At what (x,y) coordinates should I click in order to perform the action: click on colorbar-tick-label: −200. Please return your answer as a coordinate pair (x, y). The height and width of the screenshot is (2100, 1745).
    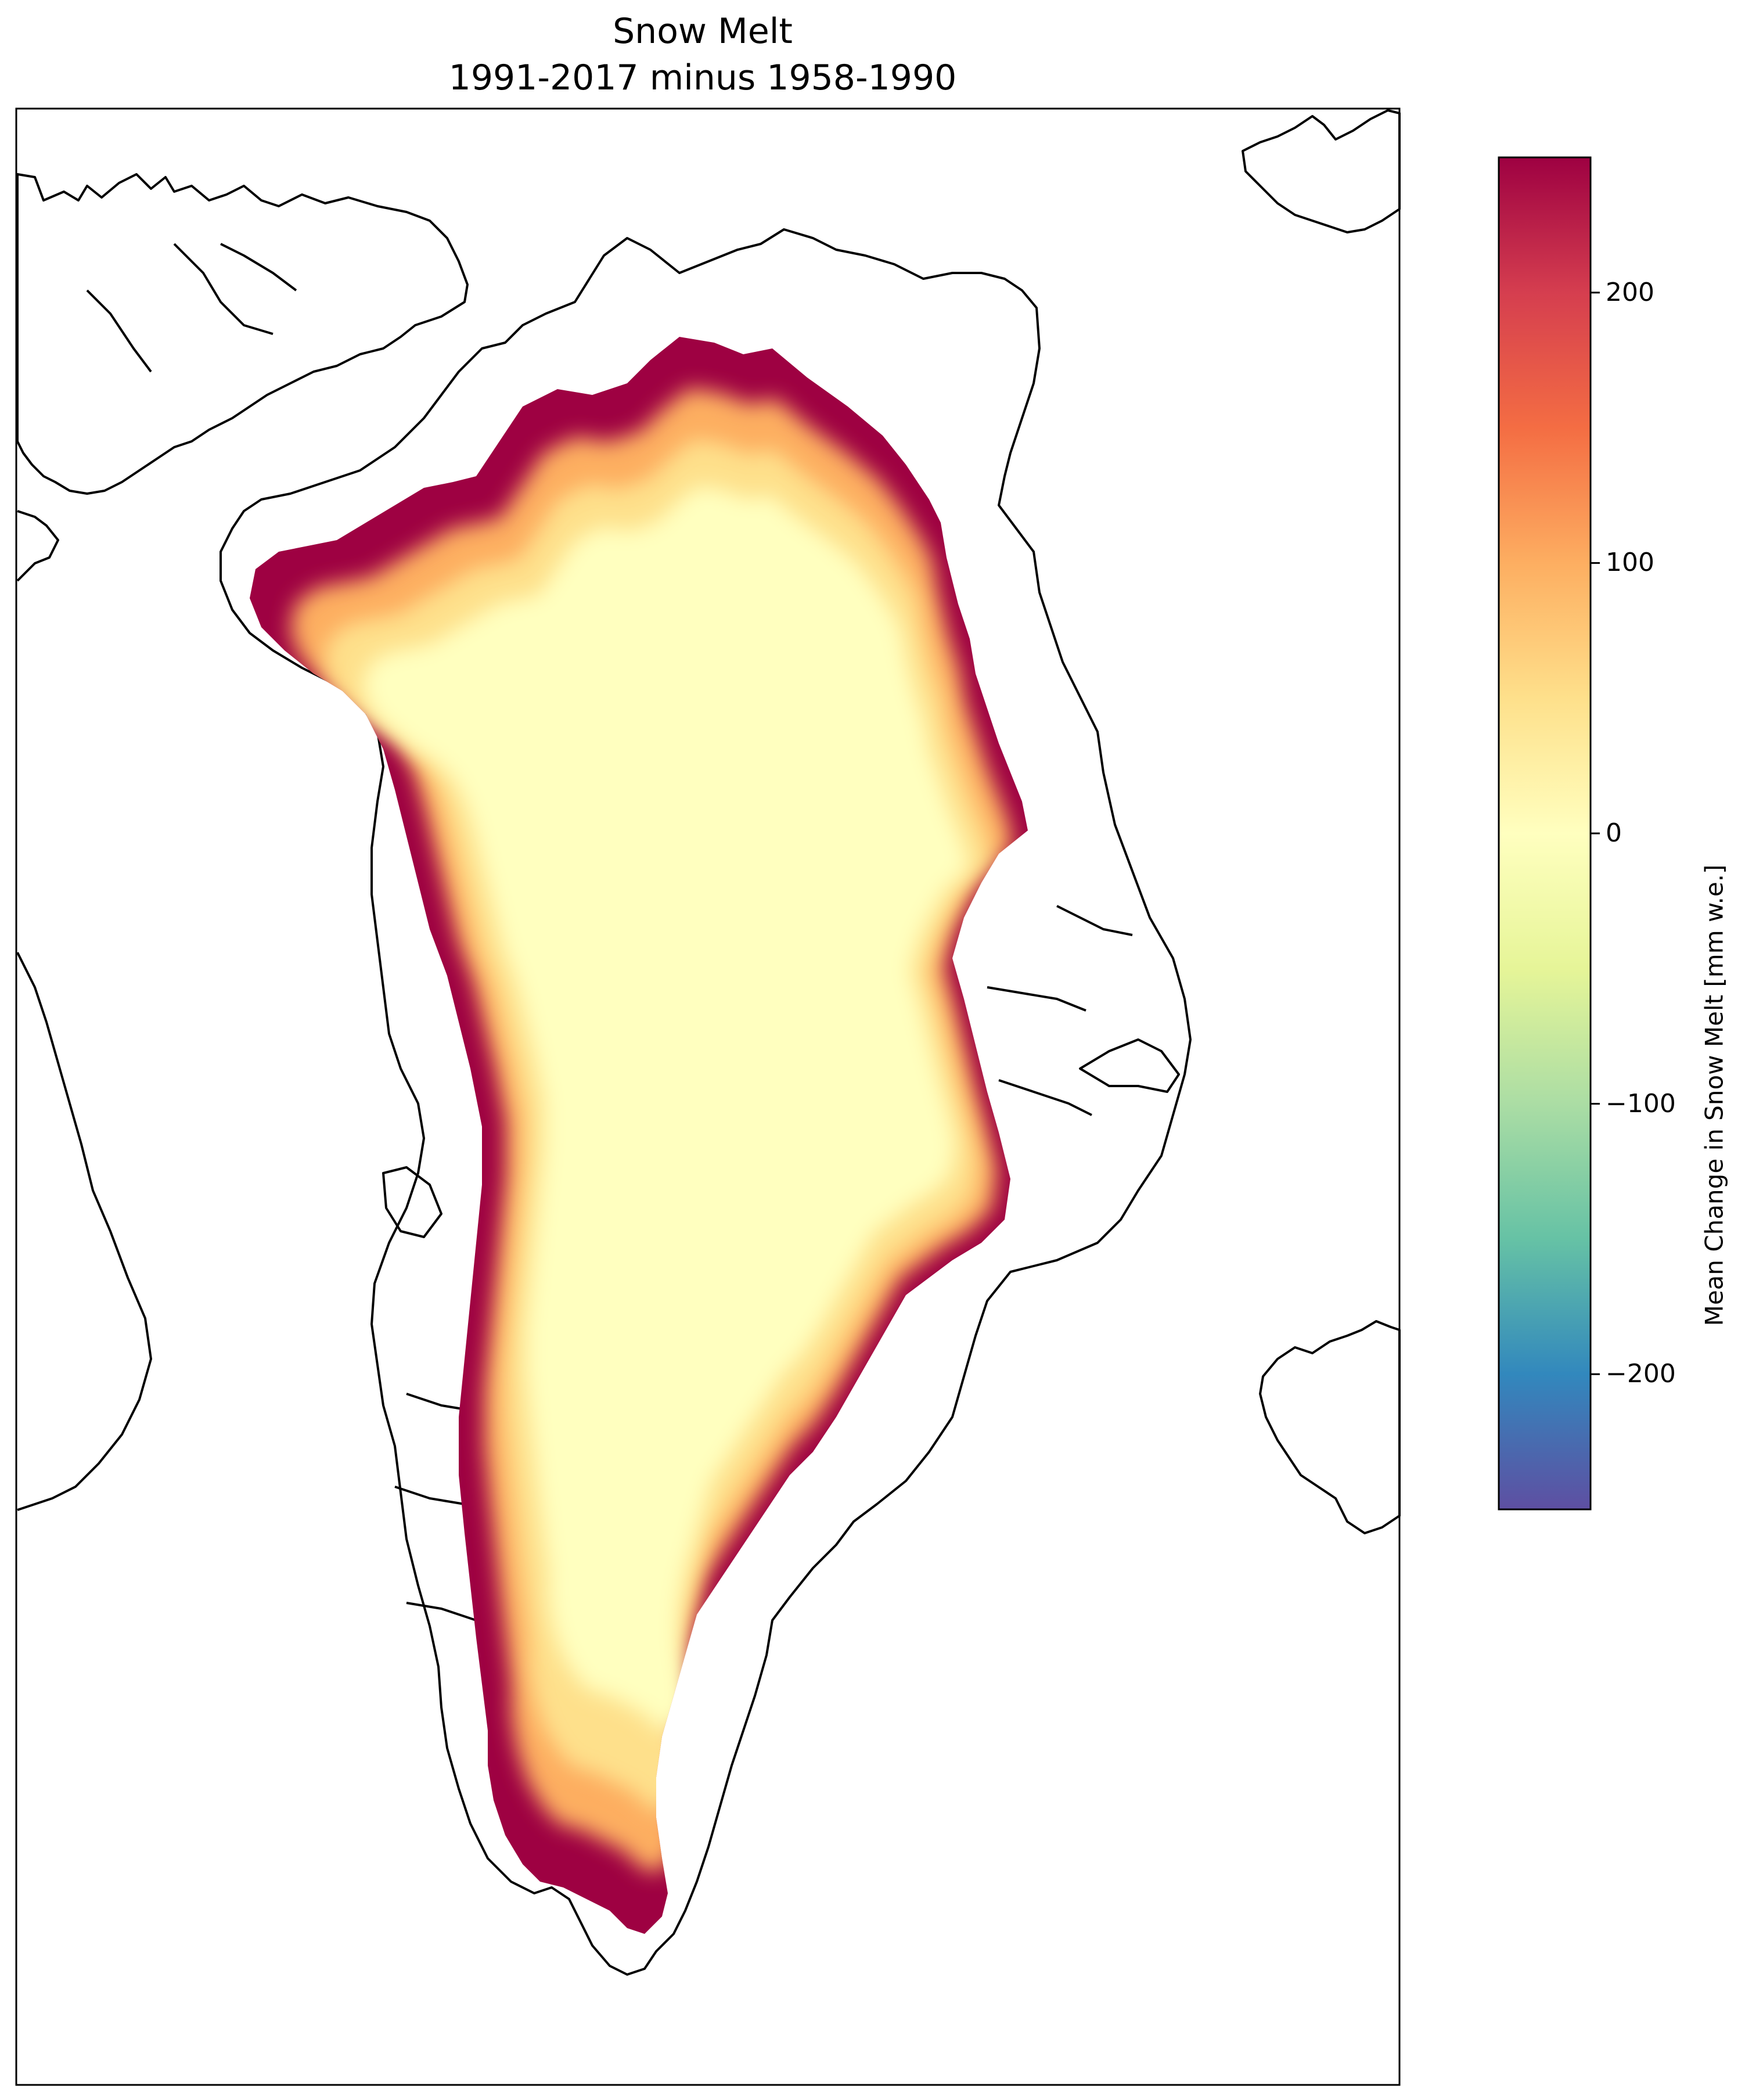
    Looking at the image, I should click on (1641, 1374).